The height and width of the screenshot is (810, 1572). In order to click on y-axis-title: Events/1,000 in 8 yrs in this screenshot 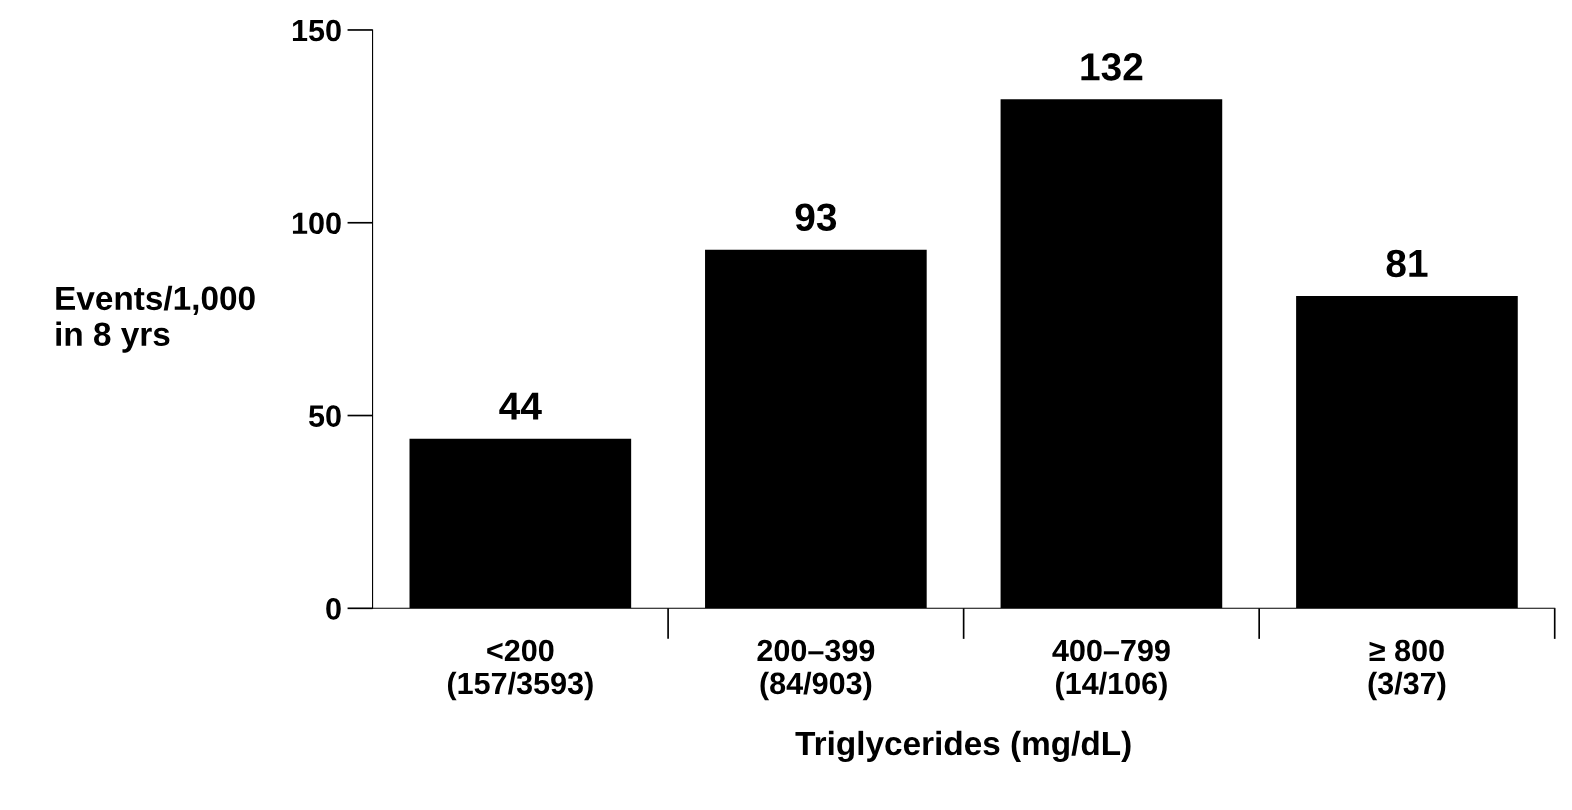, I will do `click(155, 319)`.